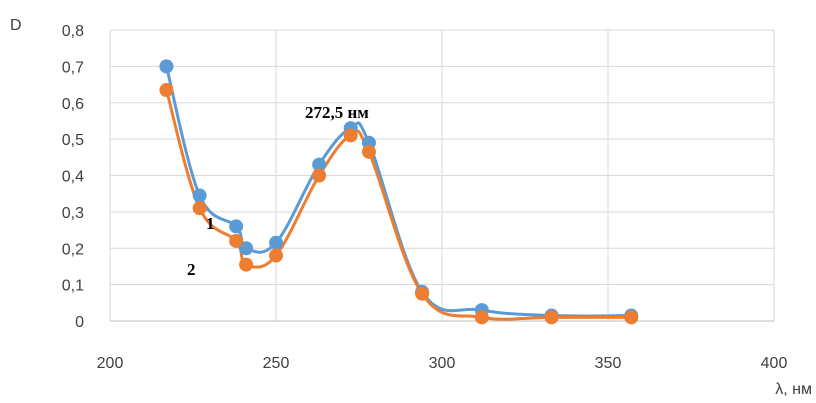 The height and width of the screenshot is (403, 816). Describe the element at coordinates (608, 363) in the screenshot. I see `x-tick-label: 350` at that location.